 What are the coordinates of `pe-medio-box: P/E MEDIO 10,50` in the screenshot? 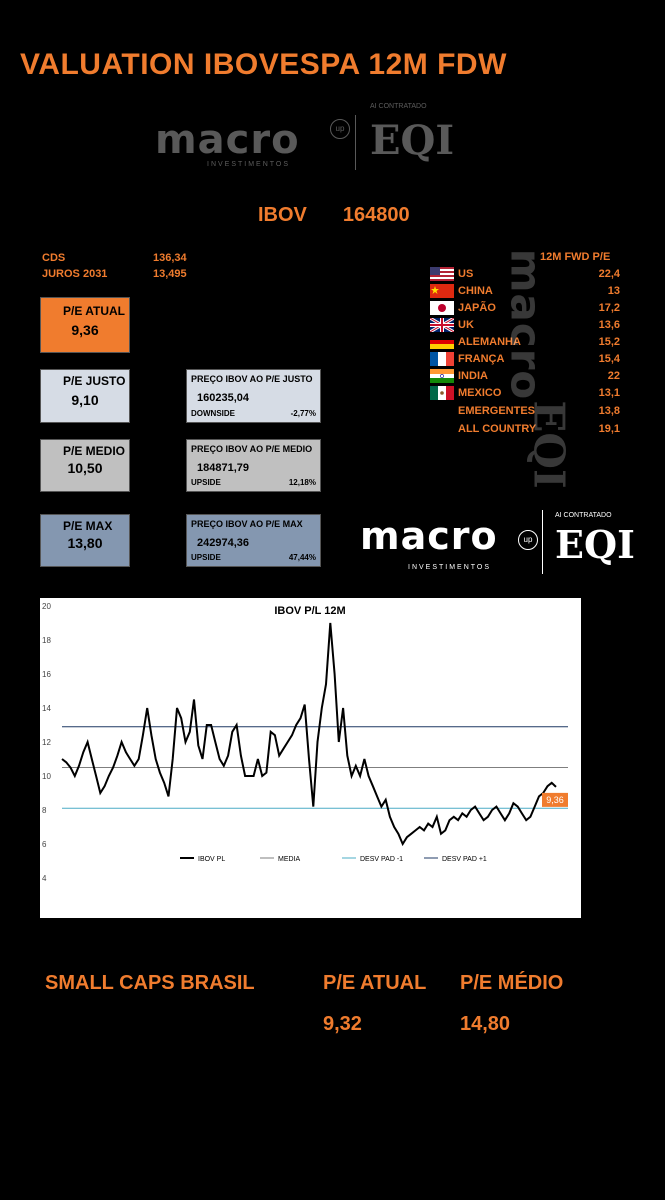 It's located at (85, 465).